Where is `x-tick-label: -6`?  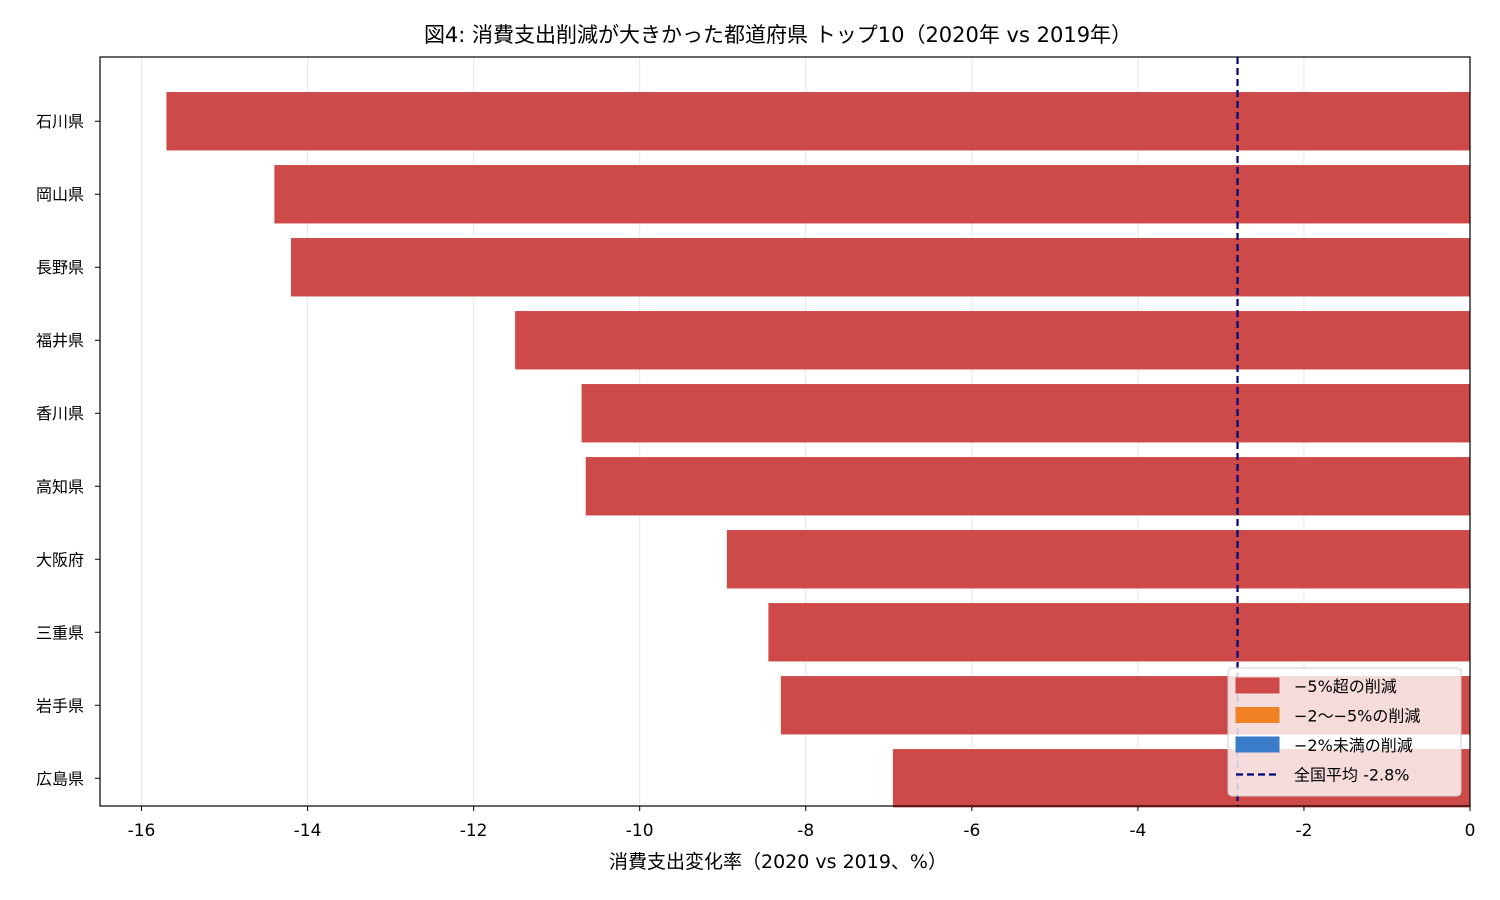
x-tick-label: -6 is located at coordinates (971, 831).